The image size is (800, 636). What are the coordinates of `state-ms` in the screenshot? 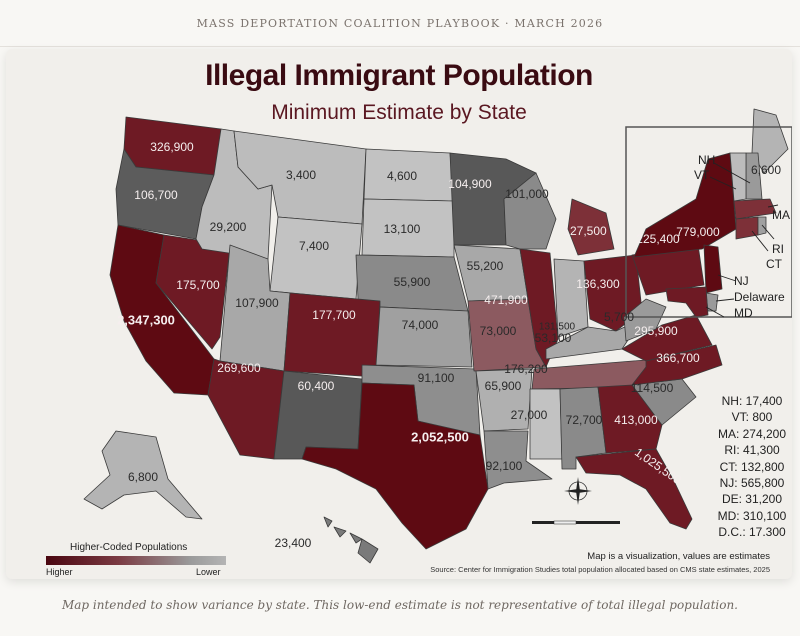 It's located at (546, 424).